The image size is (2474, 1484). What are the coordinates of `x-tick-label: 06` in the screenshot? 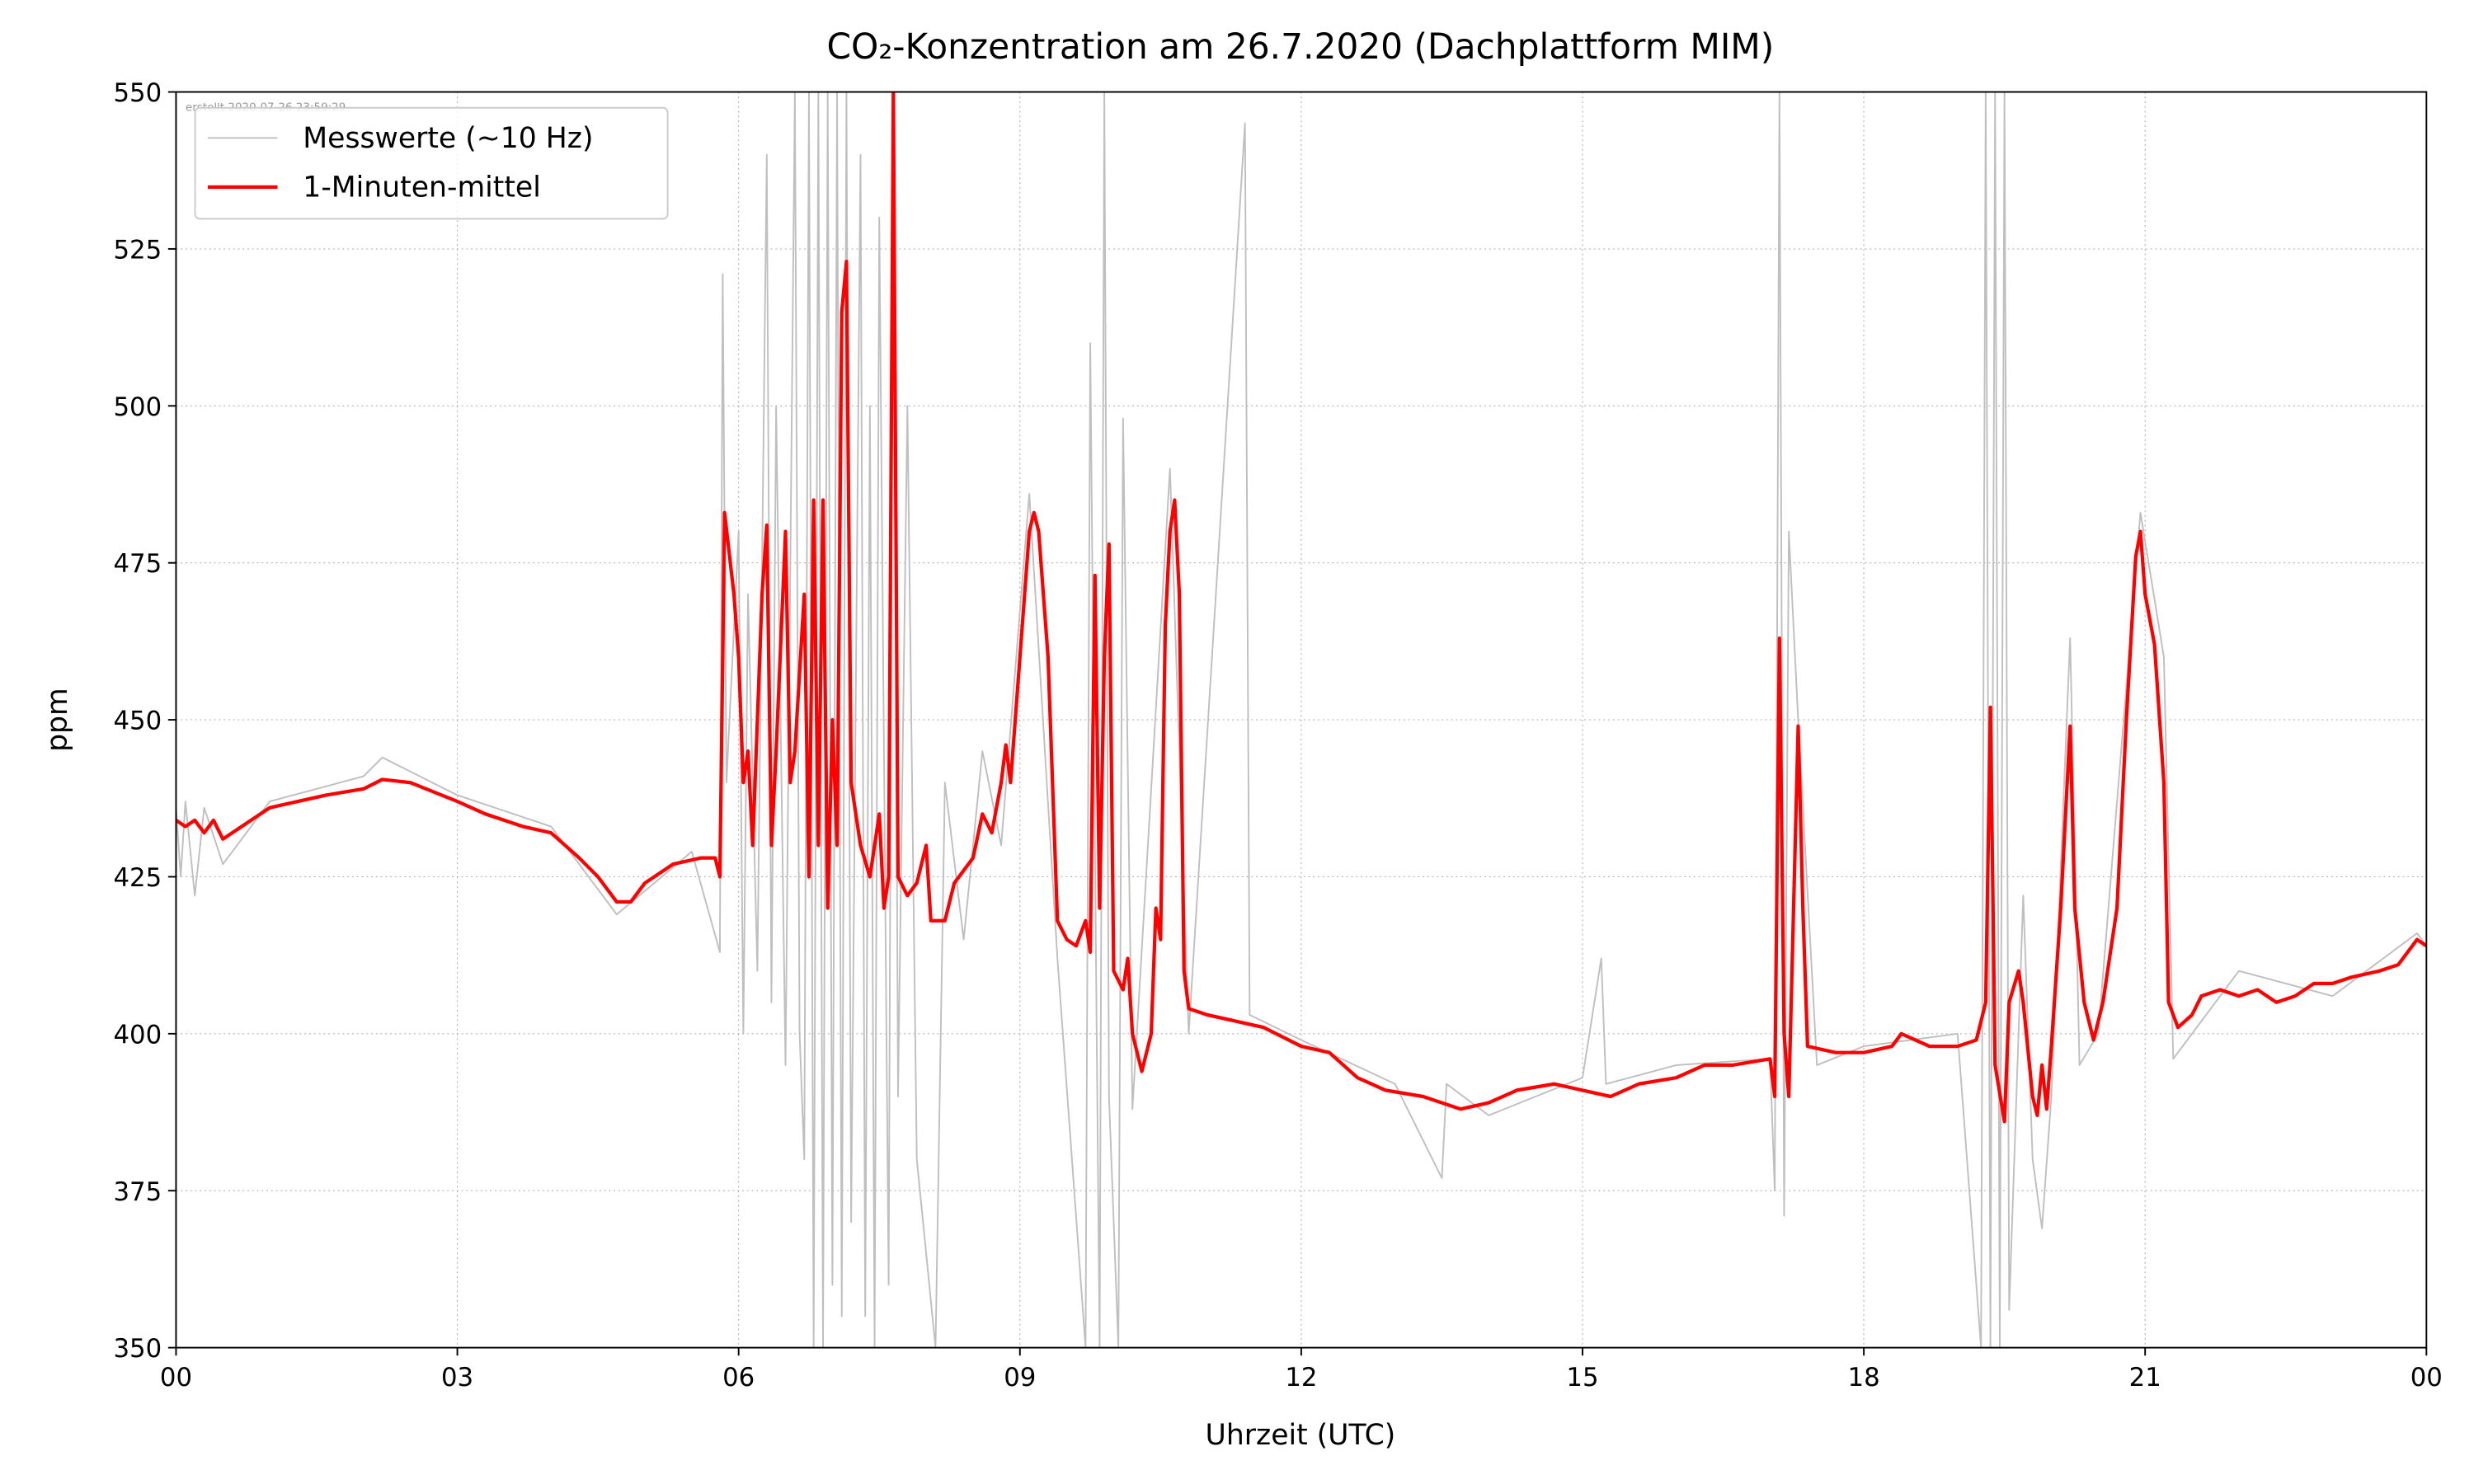 It's located at (738, 1377).